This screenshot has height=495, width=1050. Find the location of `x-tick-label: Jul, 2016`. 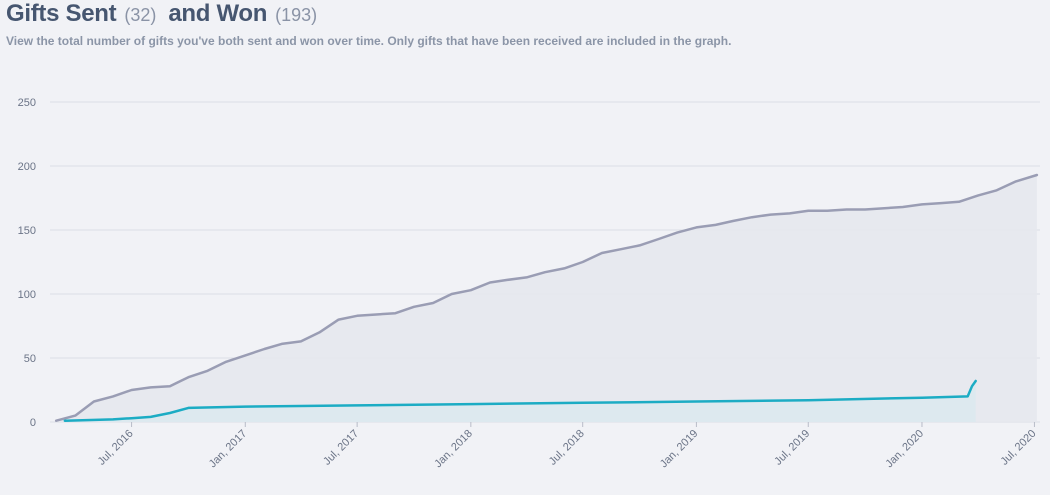

x-tick-label: Jul, 2016 is located at coordinates (116, 448).